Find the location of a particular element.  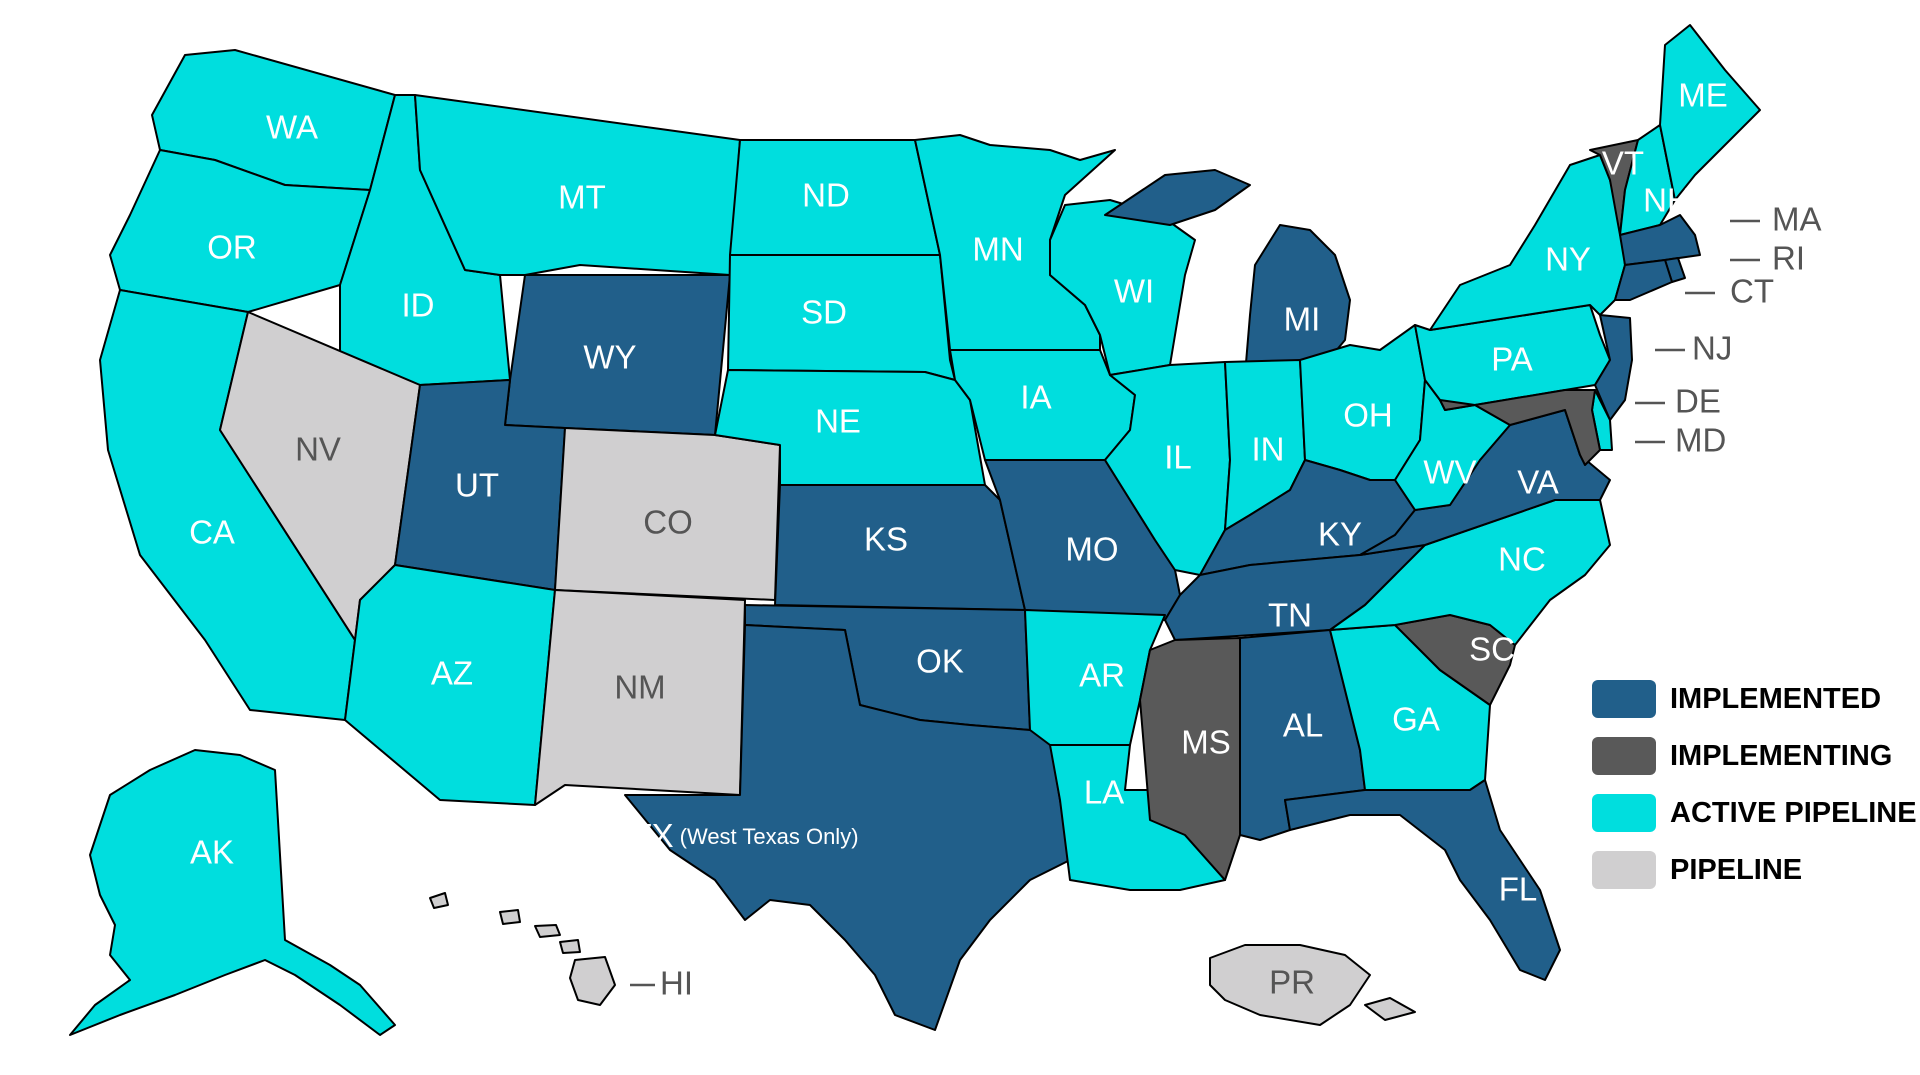

state-or is located at coordinates (240, 231).